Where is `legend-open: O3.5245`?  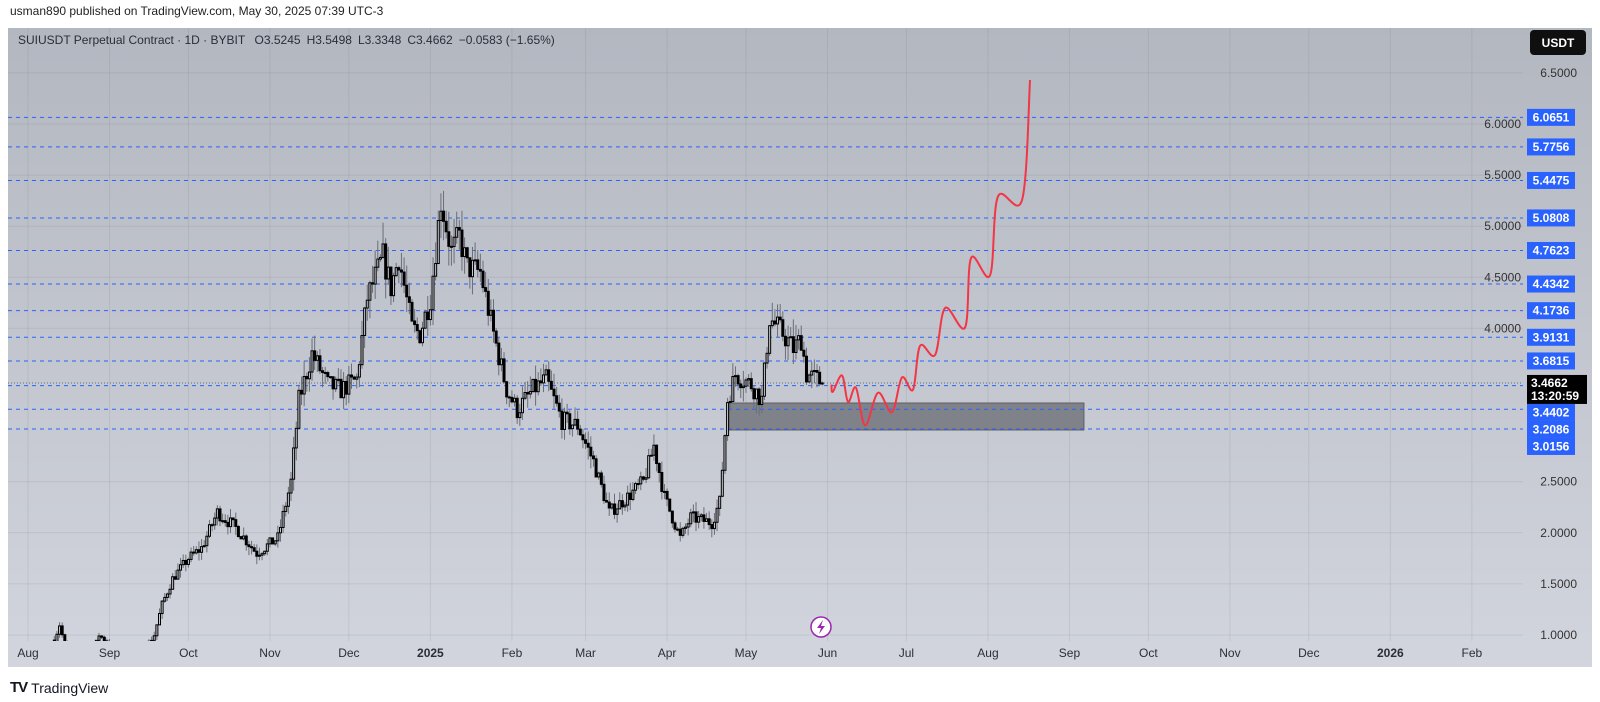 legend-open: O3.5245 is located at coordinates (277, 40).